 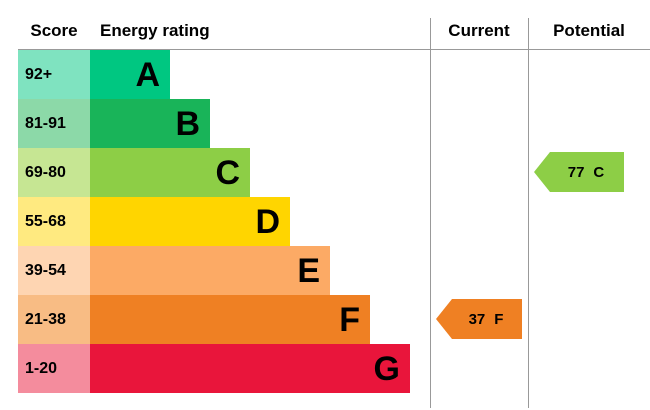 I want to click on energy-rating-column-header: Energy rating, so click(x=155, y=30).